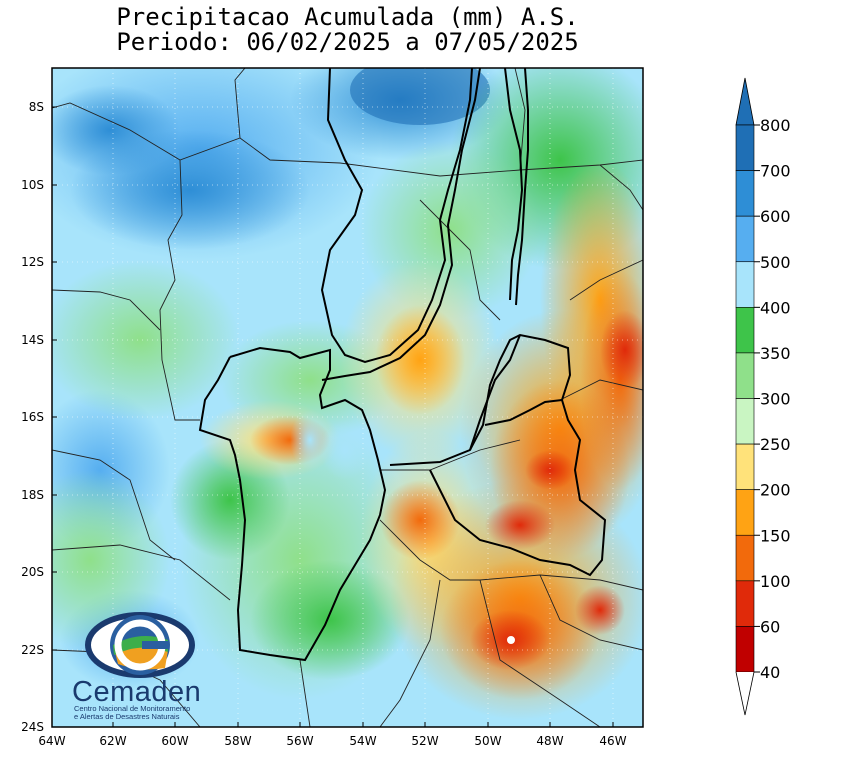  What do you see at coordinates (32, 185) in the screenshot?
I see `lat-label: 10S` at bounding box center [32, 185].